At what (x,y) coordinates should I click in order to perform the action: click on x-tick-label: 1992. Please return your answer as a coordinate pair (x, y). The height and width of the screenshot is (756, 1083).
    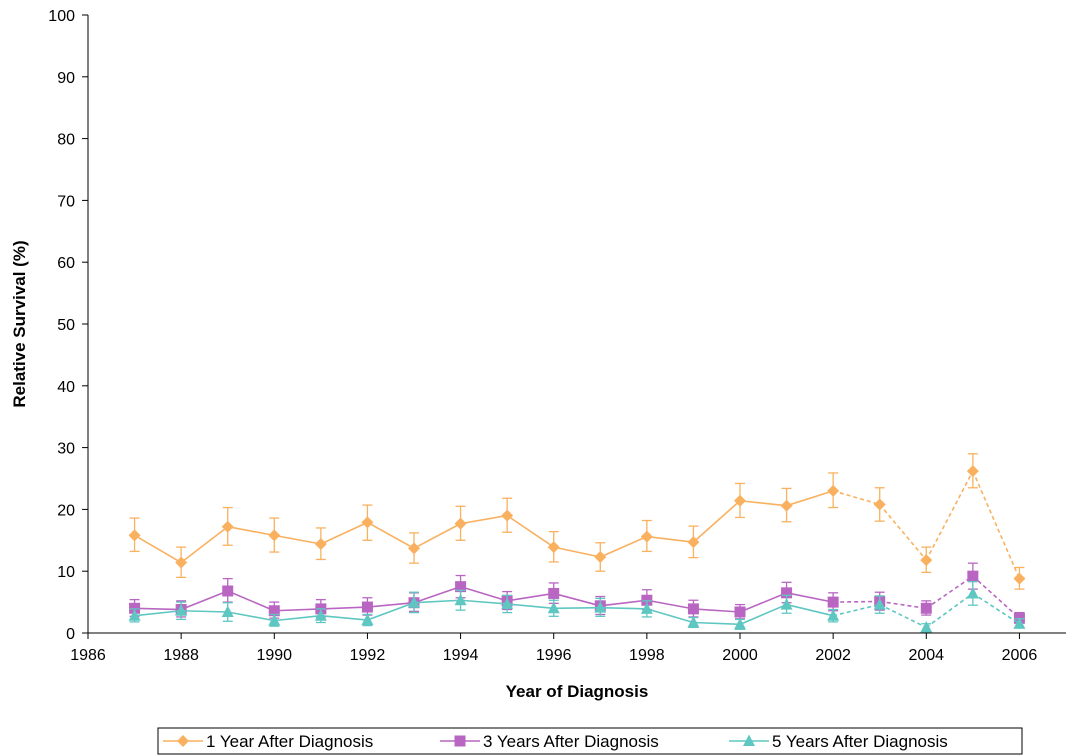
    Looking at the image, I should click on (368, 655).